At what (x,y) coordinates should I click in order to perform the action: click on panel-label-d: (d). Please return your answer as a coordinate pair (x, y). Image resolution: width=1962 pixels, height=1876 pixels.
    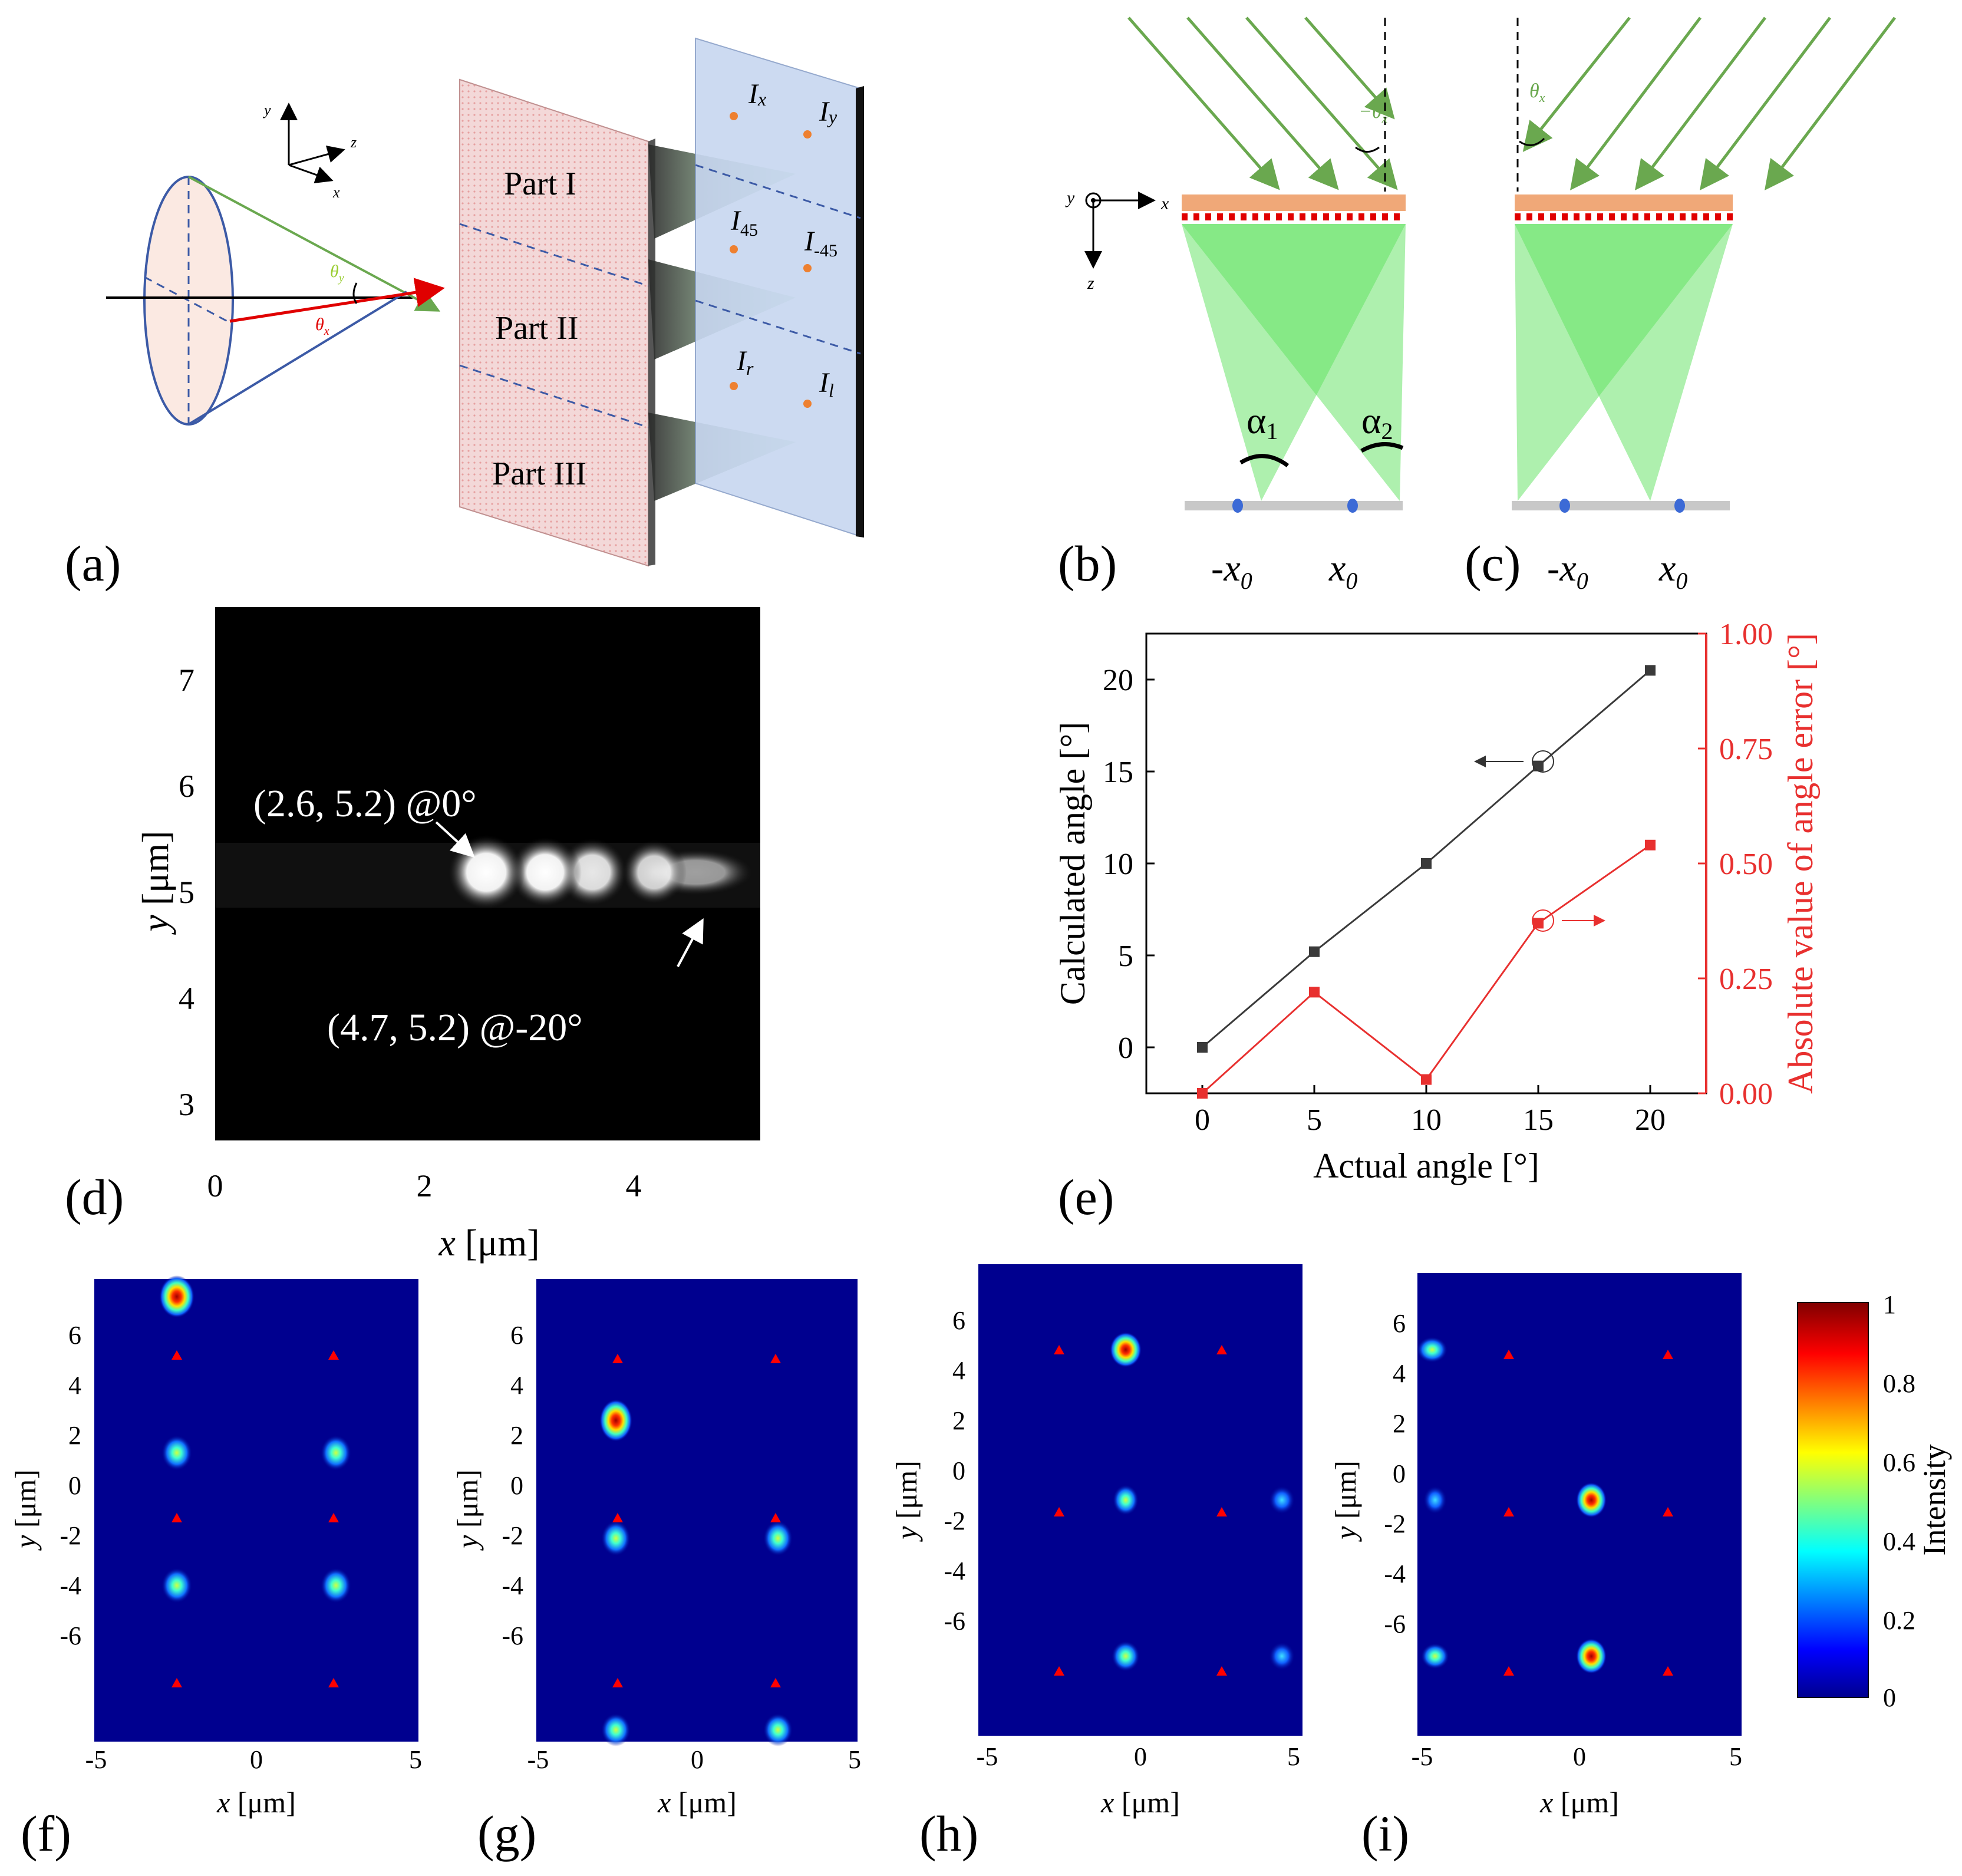
    Looking at the image, I should click on (94, 1197).